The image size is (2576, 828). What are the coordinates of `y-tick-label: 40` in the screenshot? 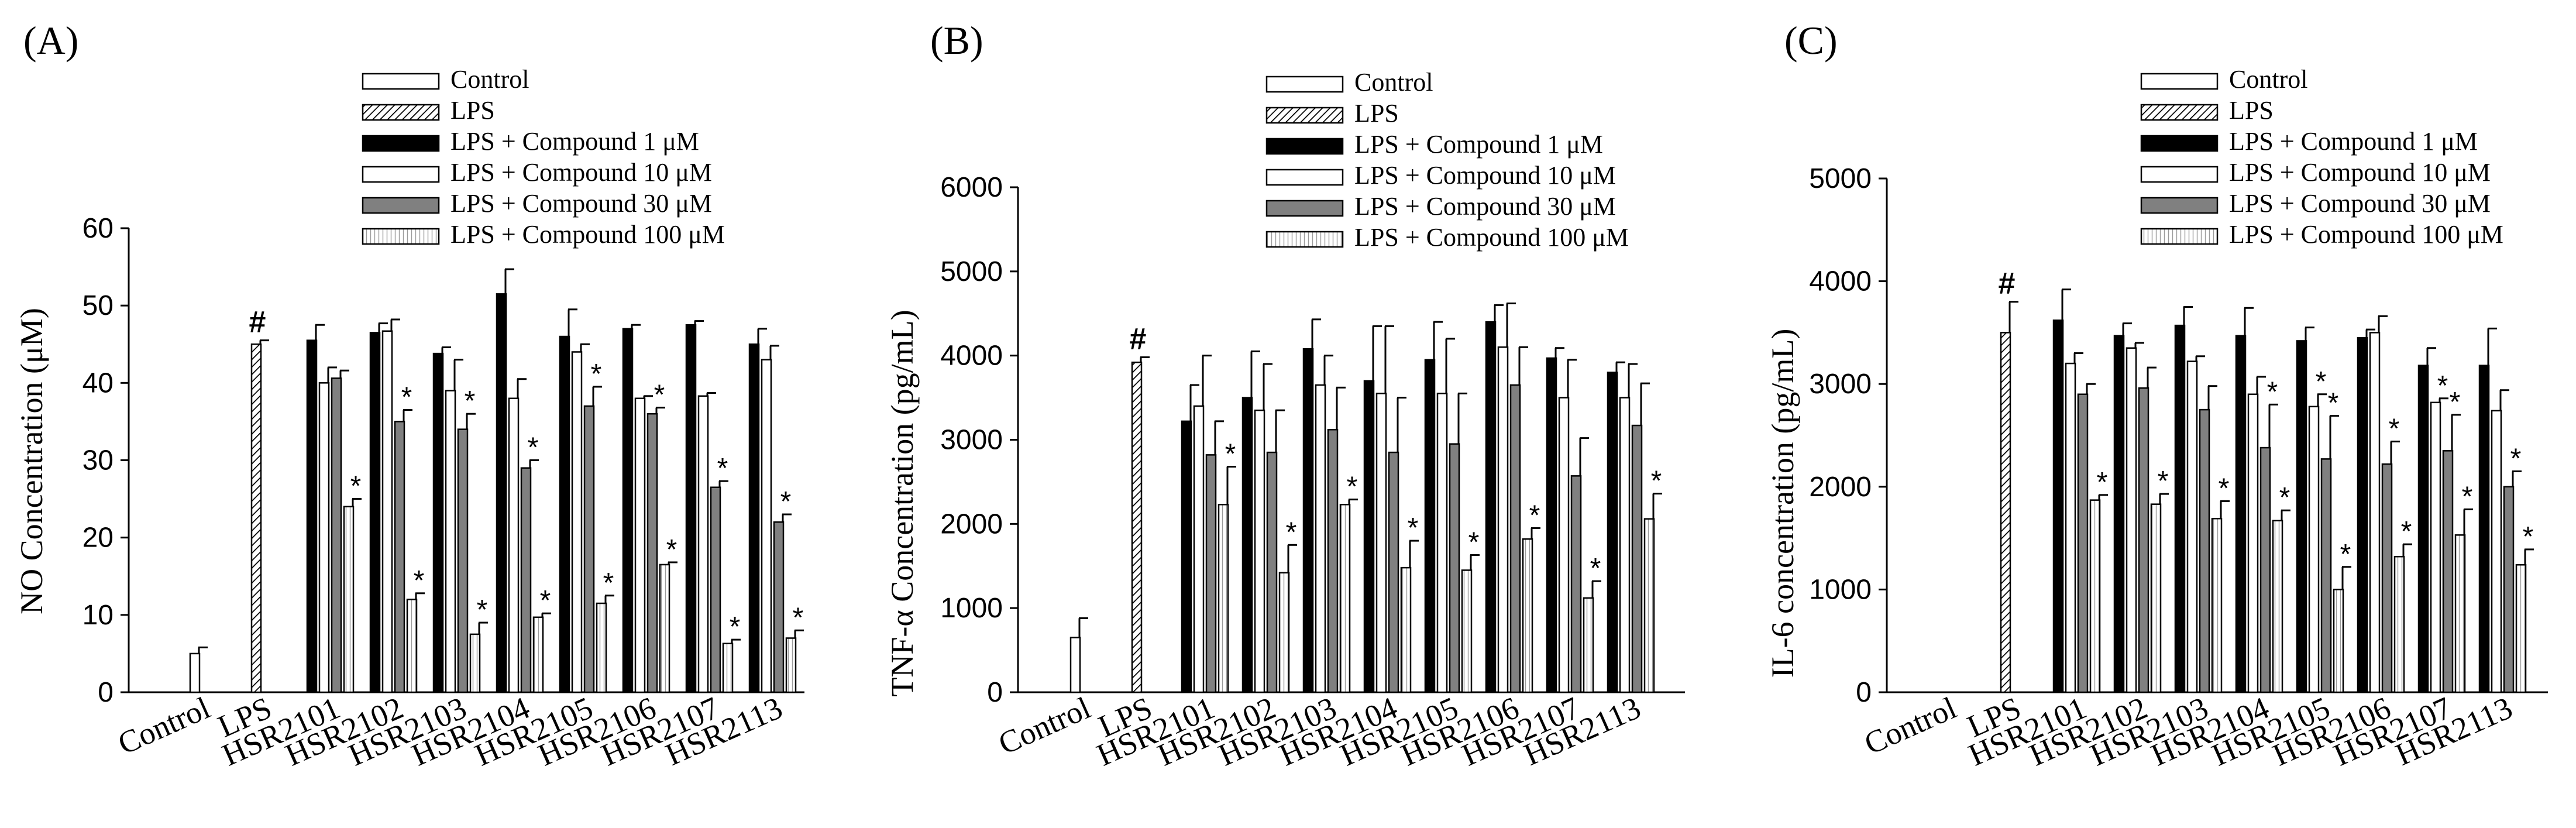 It's located at (98, 383).